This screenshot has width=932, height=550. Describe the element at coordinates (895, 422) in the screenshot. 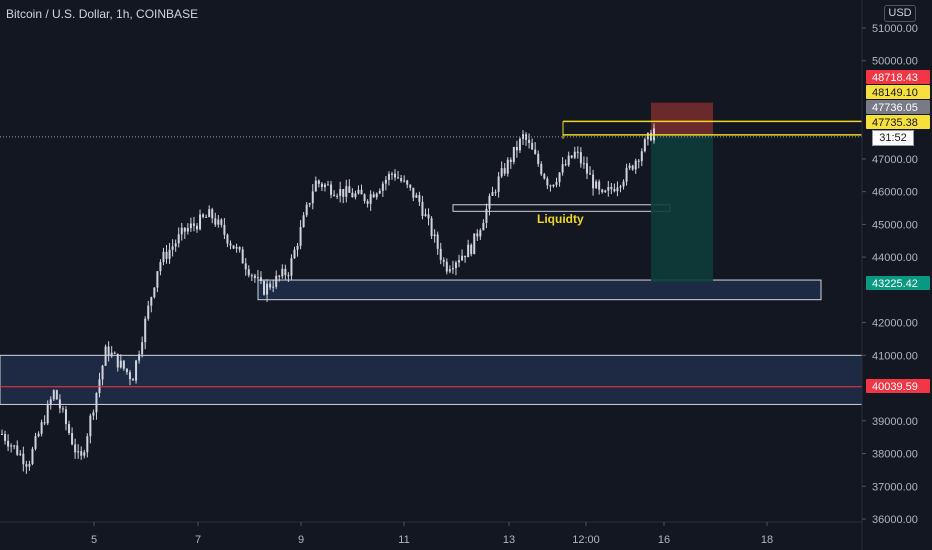

I see `price-tick-label: 39000.00` at that location.